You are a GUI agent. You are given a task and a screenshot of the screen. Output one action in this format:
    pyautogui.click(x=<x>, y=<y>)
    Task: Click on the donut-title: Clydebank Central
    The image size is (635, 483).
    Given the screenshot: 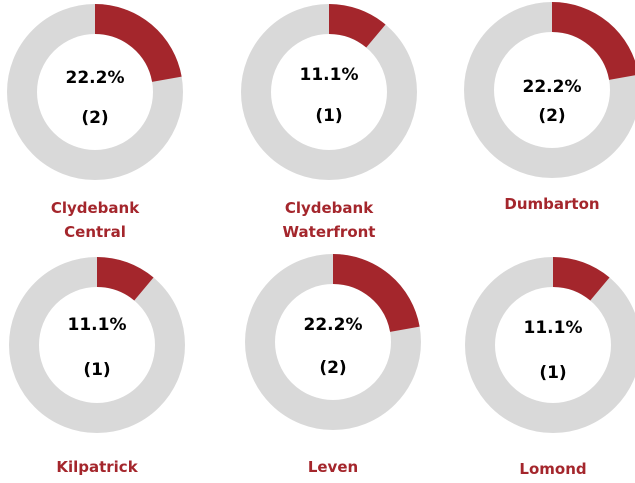 What is the action you would take?
    pyautogui.click(x=95, y=220)
    